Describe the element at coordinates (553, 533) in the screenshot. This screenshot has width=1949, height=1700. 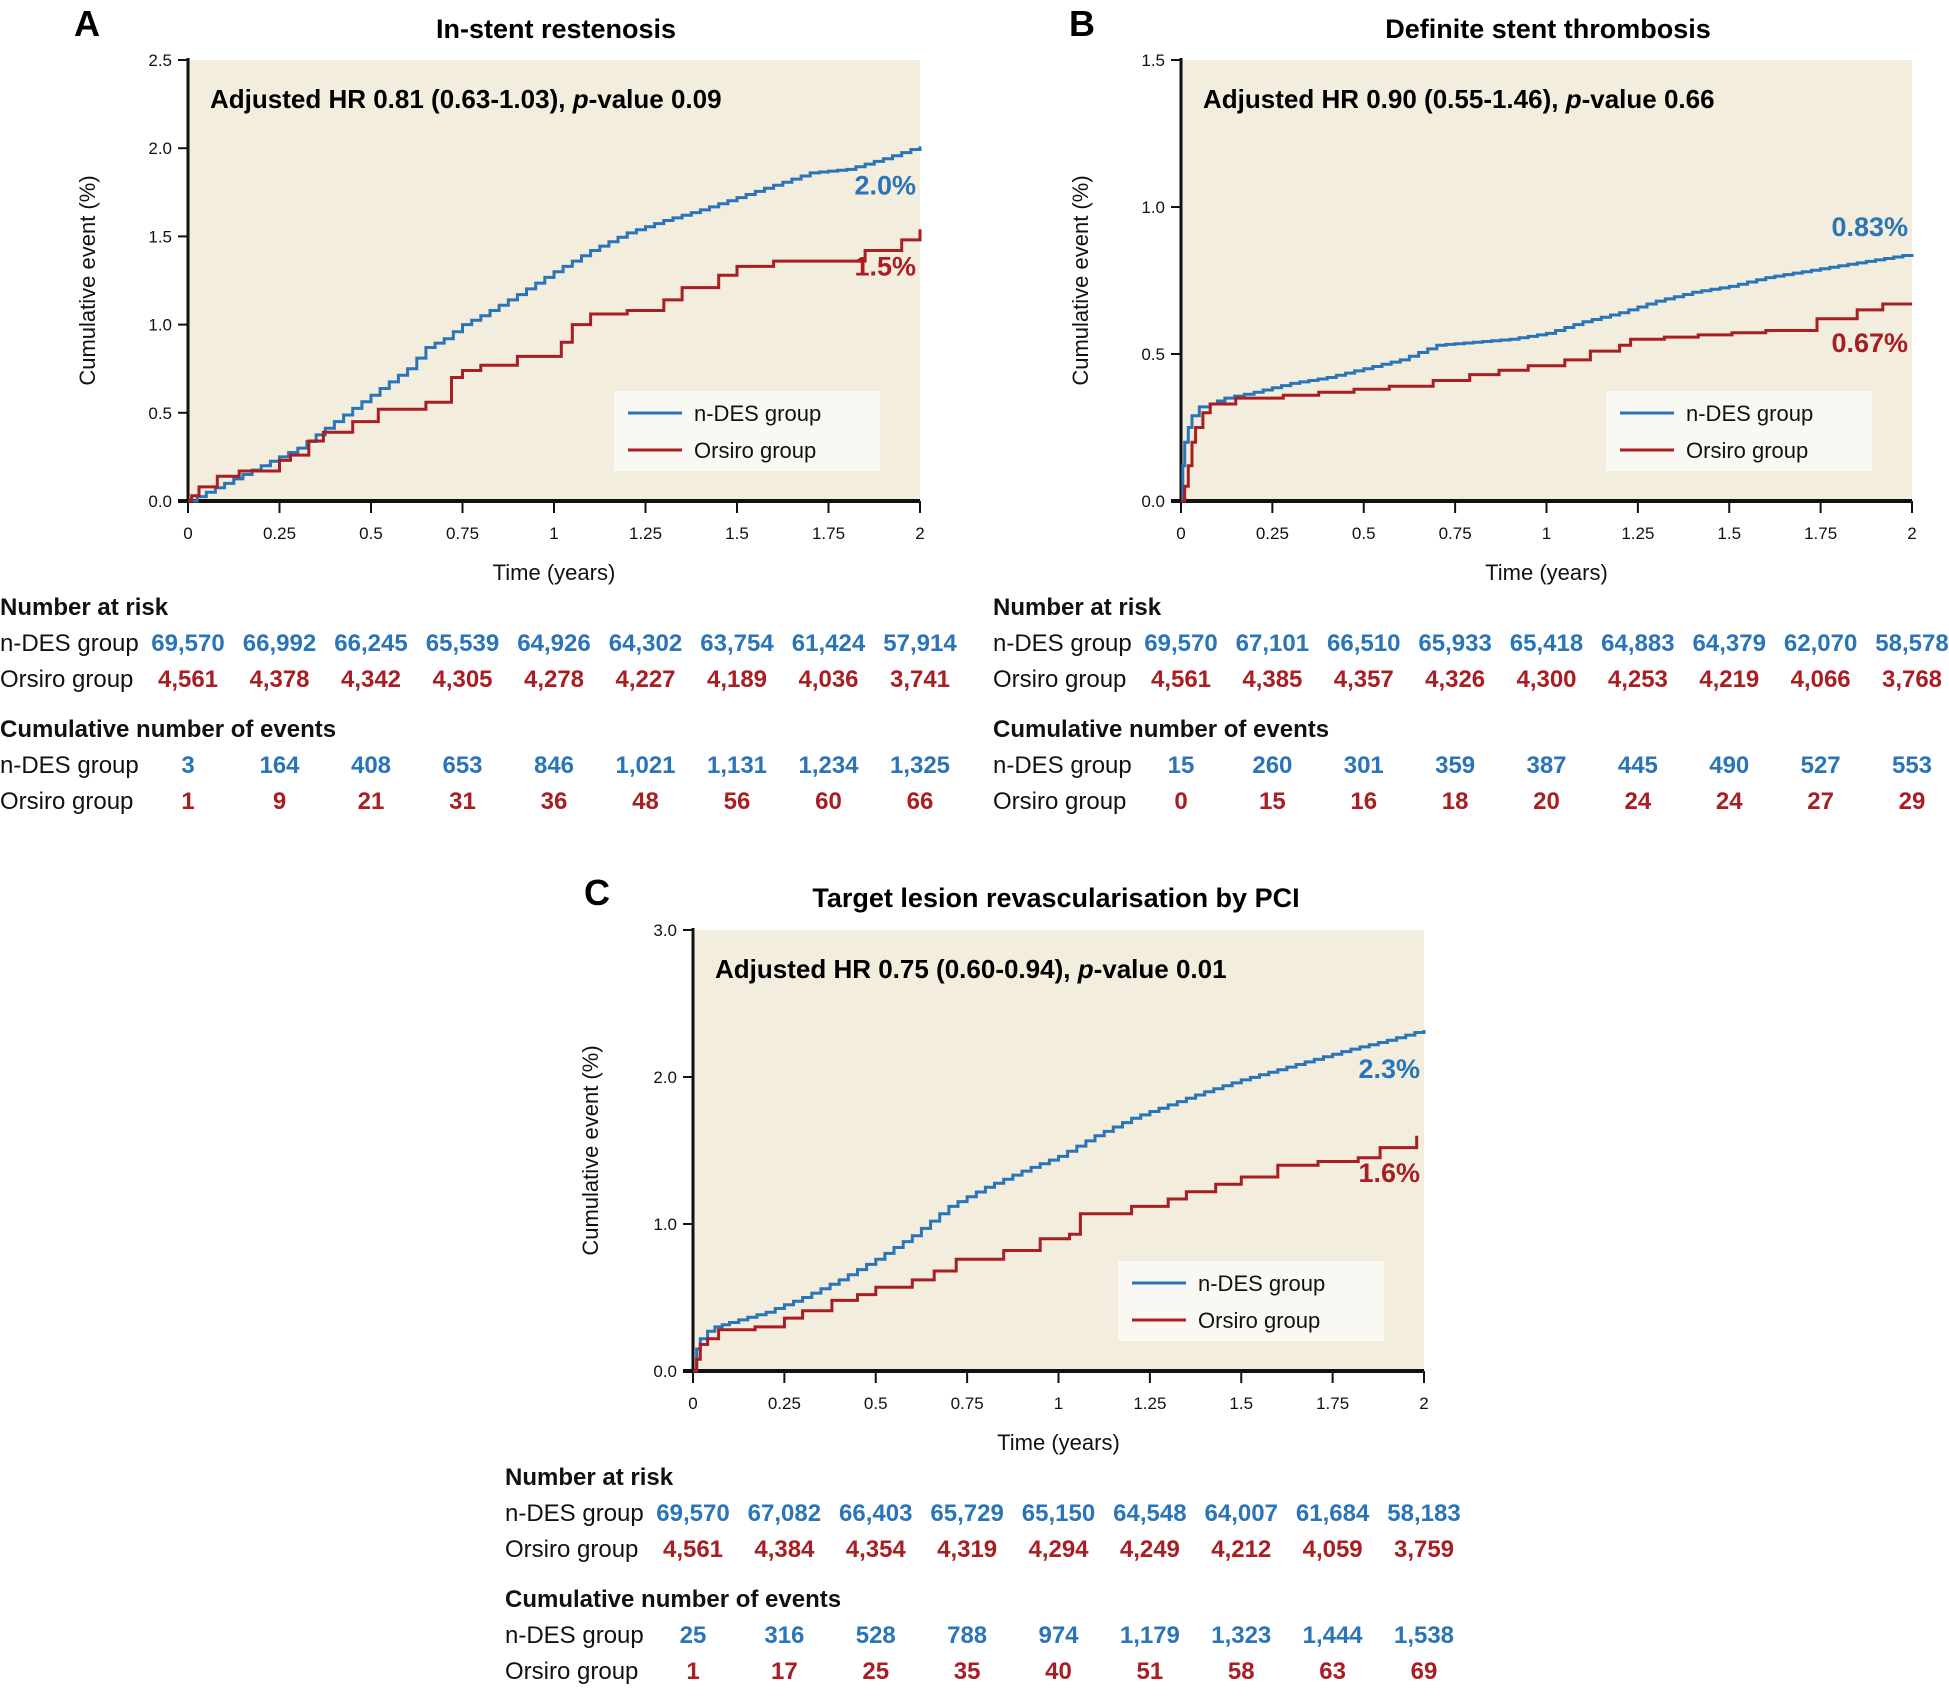
I see `x-tick-label: 1` at that location.